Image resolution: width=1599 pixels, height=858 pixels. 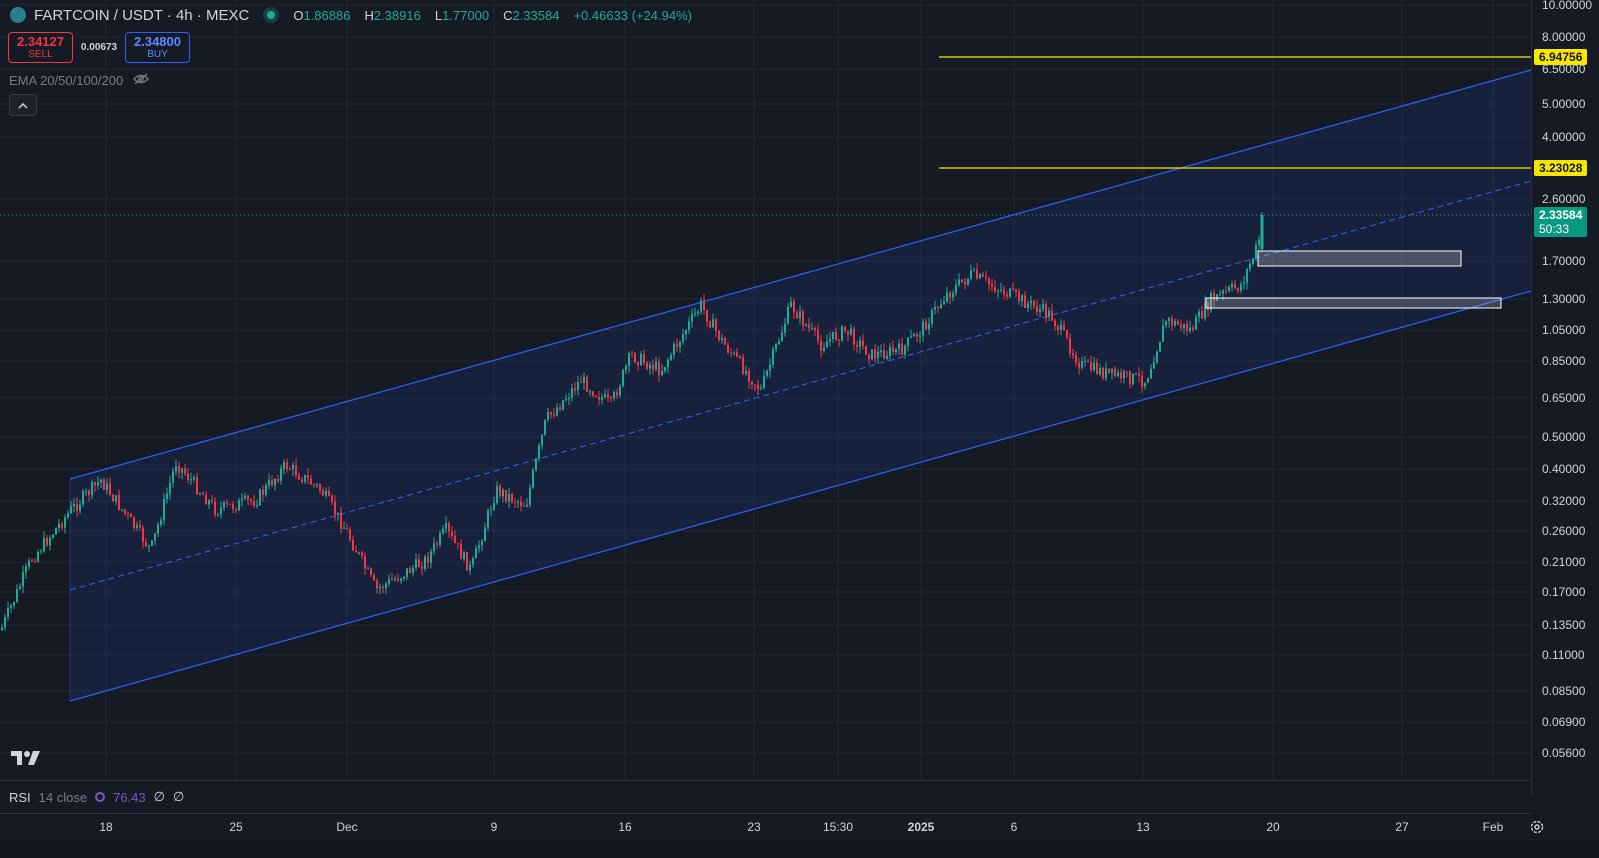 What do you see at coordinates (1564, 501) in the screenshot?
I see `price-tick-label: 0.32000` at bounding box center [1564, 501].